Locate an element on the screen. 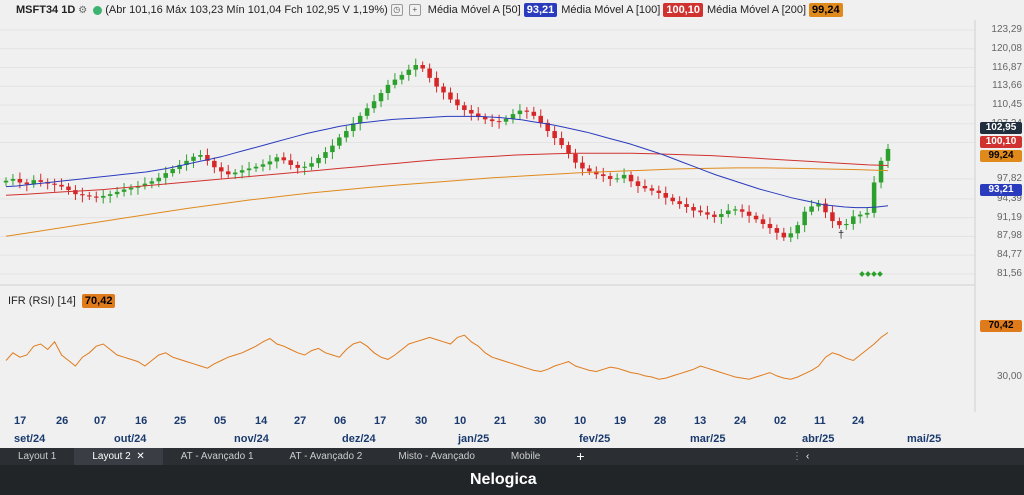 This screenshot has height=495, width=1024. x-axis-month-label: out/24 is located at coordinates (130, 439).